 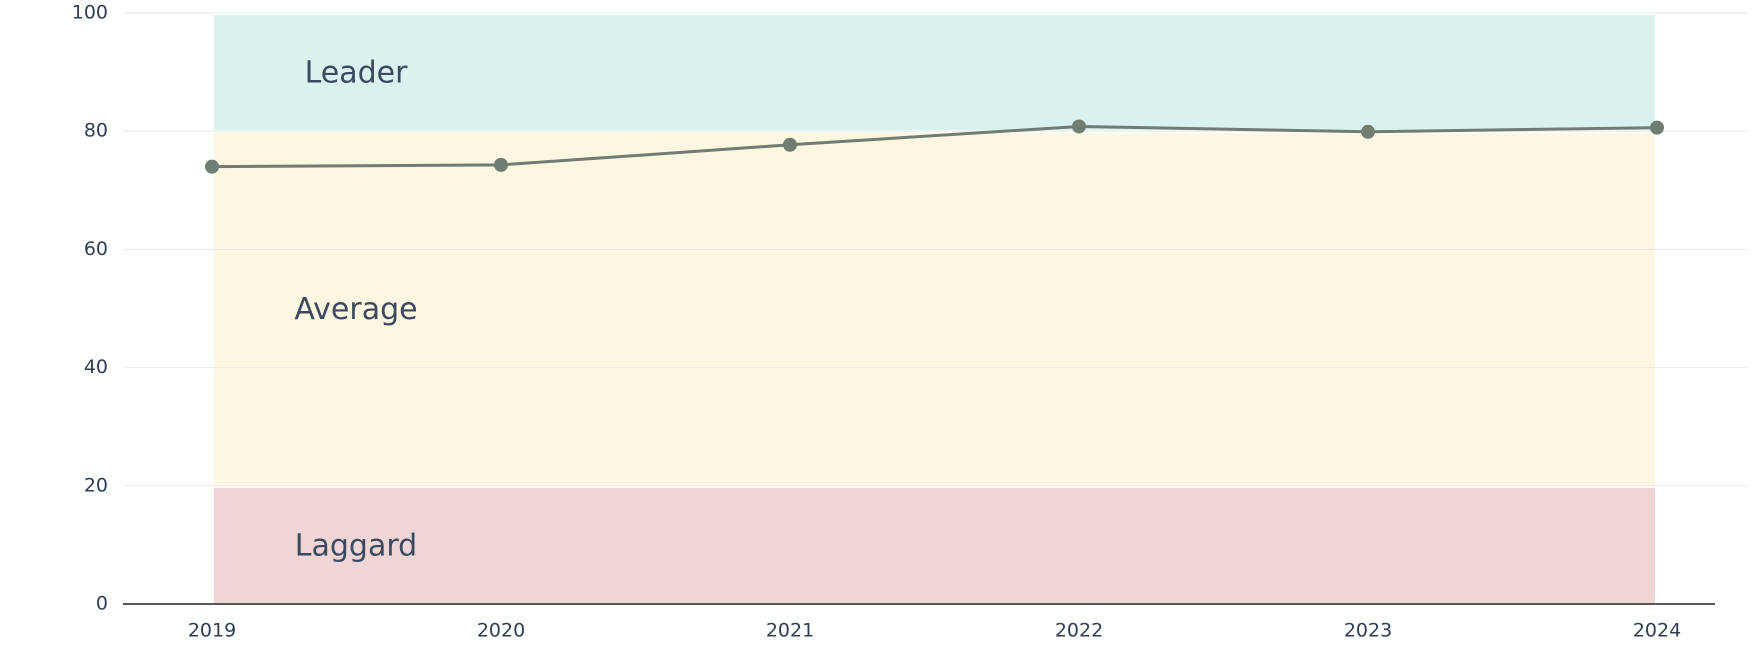 I want to click on y-tick-label: 80, so click(x=96, y=131).